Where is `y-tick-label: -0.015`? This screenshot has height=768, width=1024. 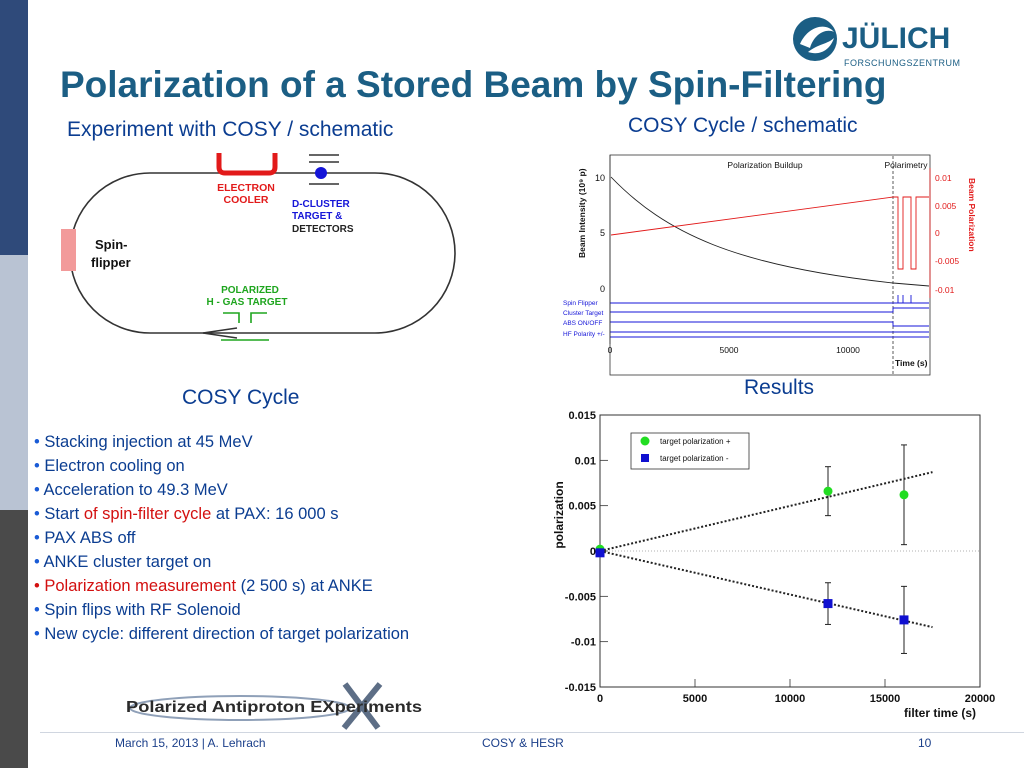 y-tick-label: -0.015 is located at coordinates (580, 688).